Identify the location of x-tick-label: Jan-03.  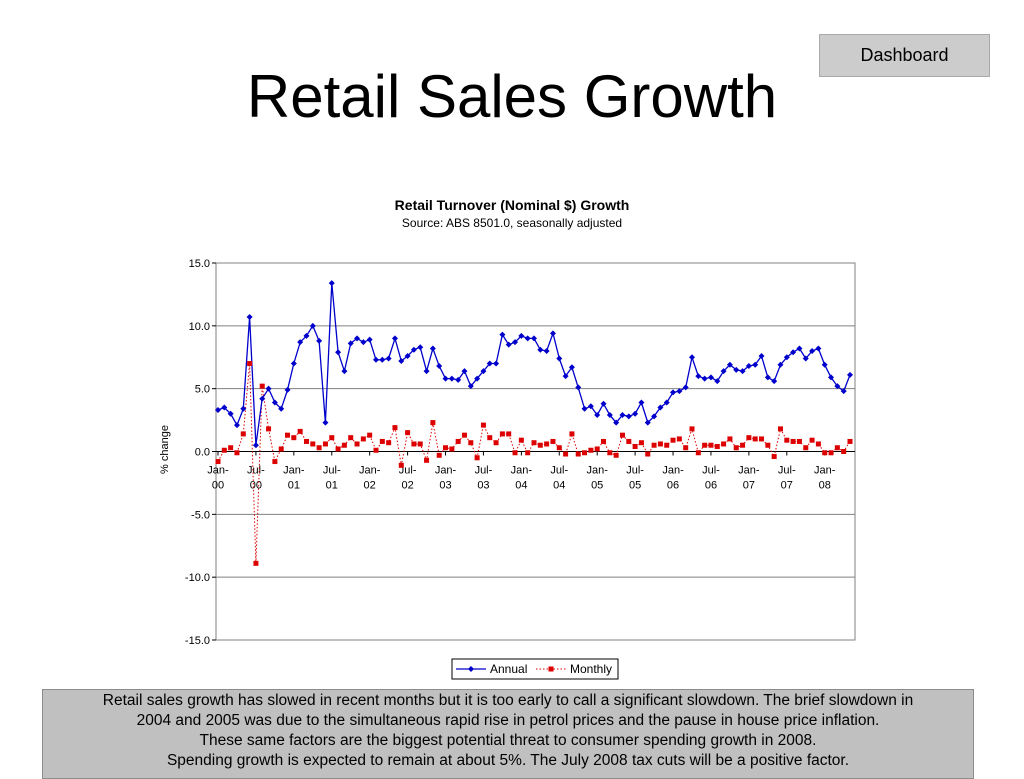
(446, 478).